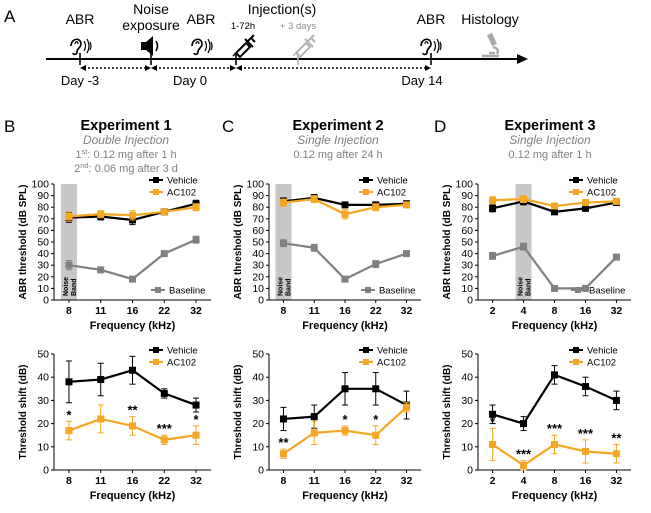 Image resolution: width=651 pixels, height=513 pixels. I want to click on experiment-title: Experiment 3, so click(549, 126).